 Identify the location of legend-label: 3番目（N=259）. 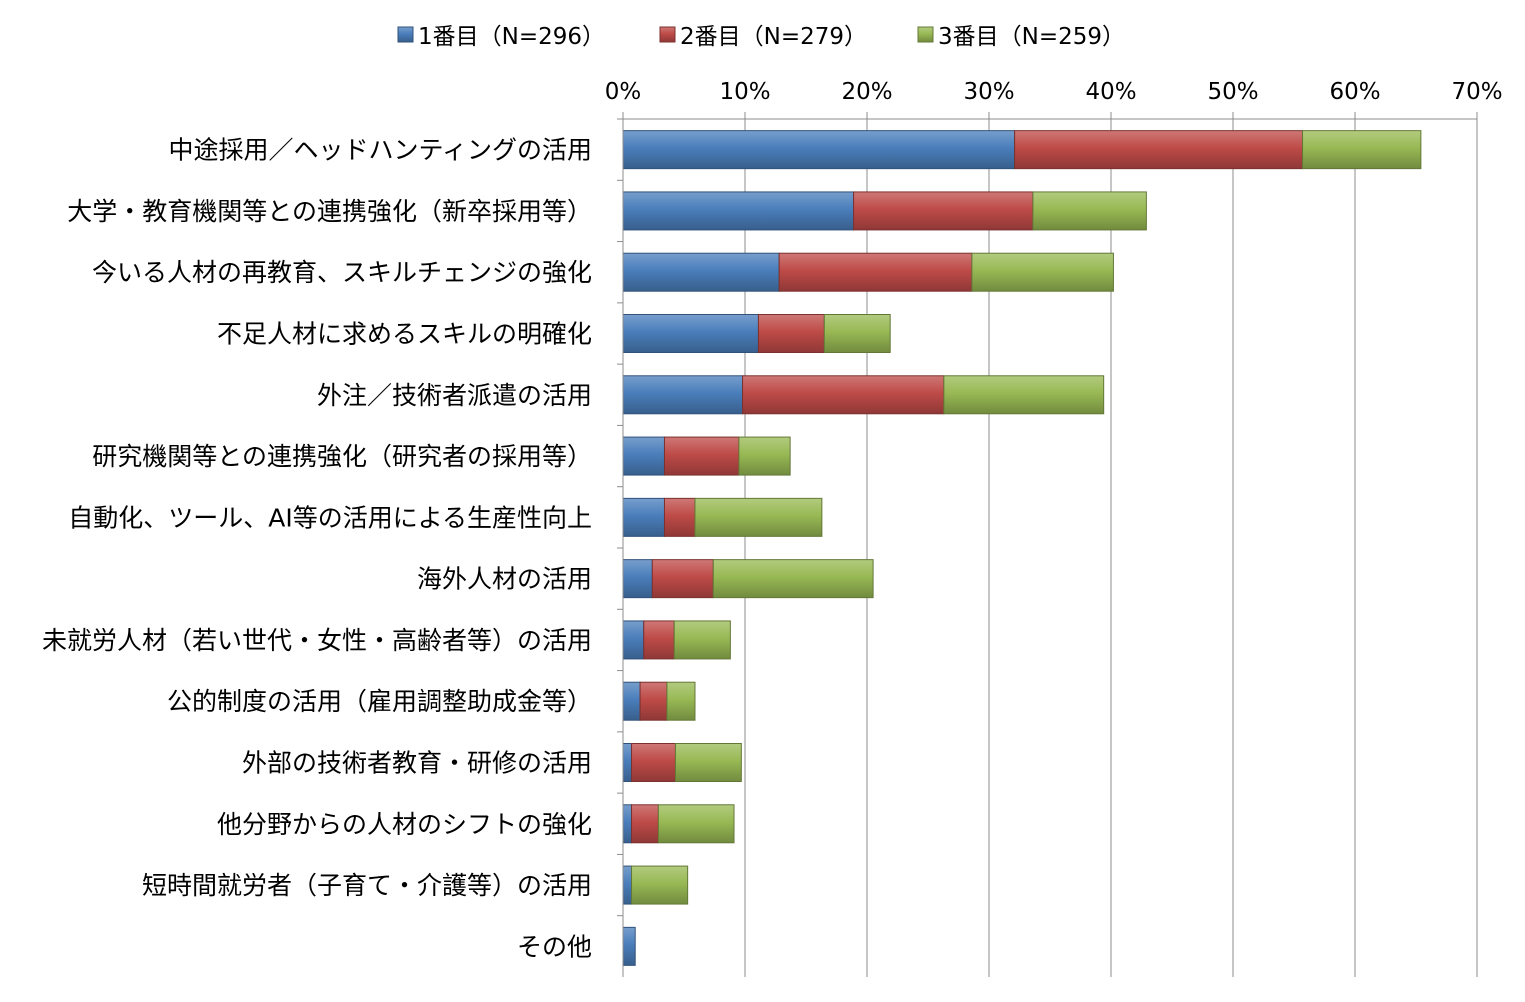
(1031, 37).